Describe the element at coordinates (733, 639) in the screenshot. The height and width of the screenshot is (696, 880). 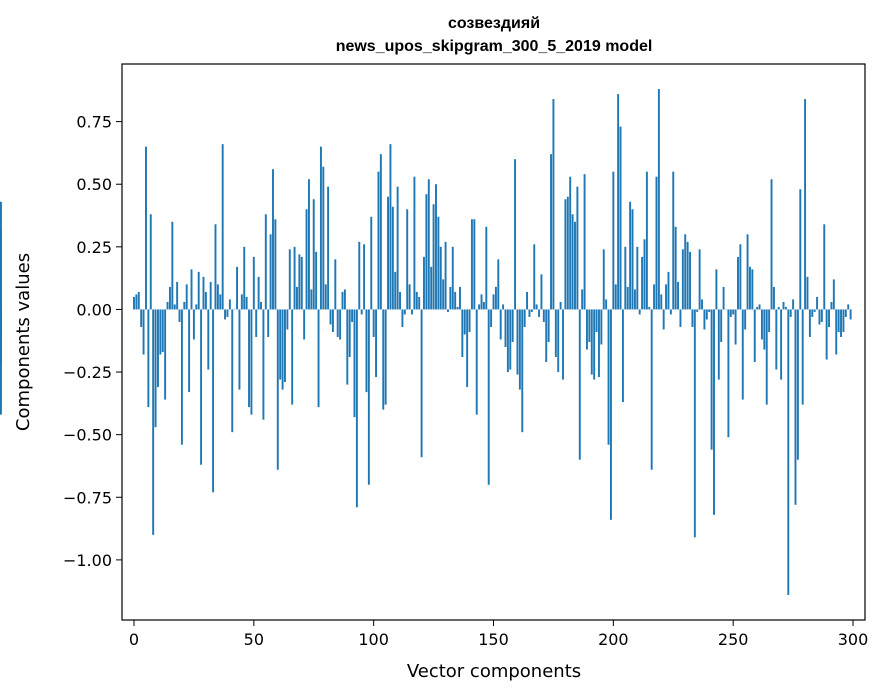
I see `x-tick-label: 250` at that location.